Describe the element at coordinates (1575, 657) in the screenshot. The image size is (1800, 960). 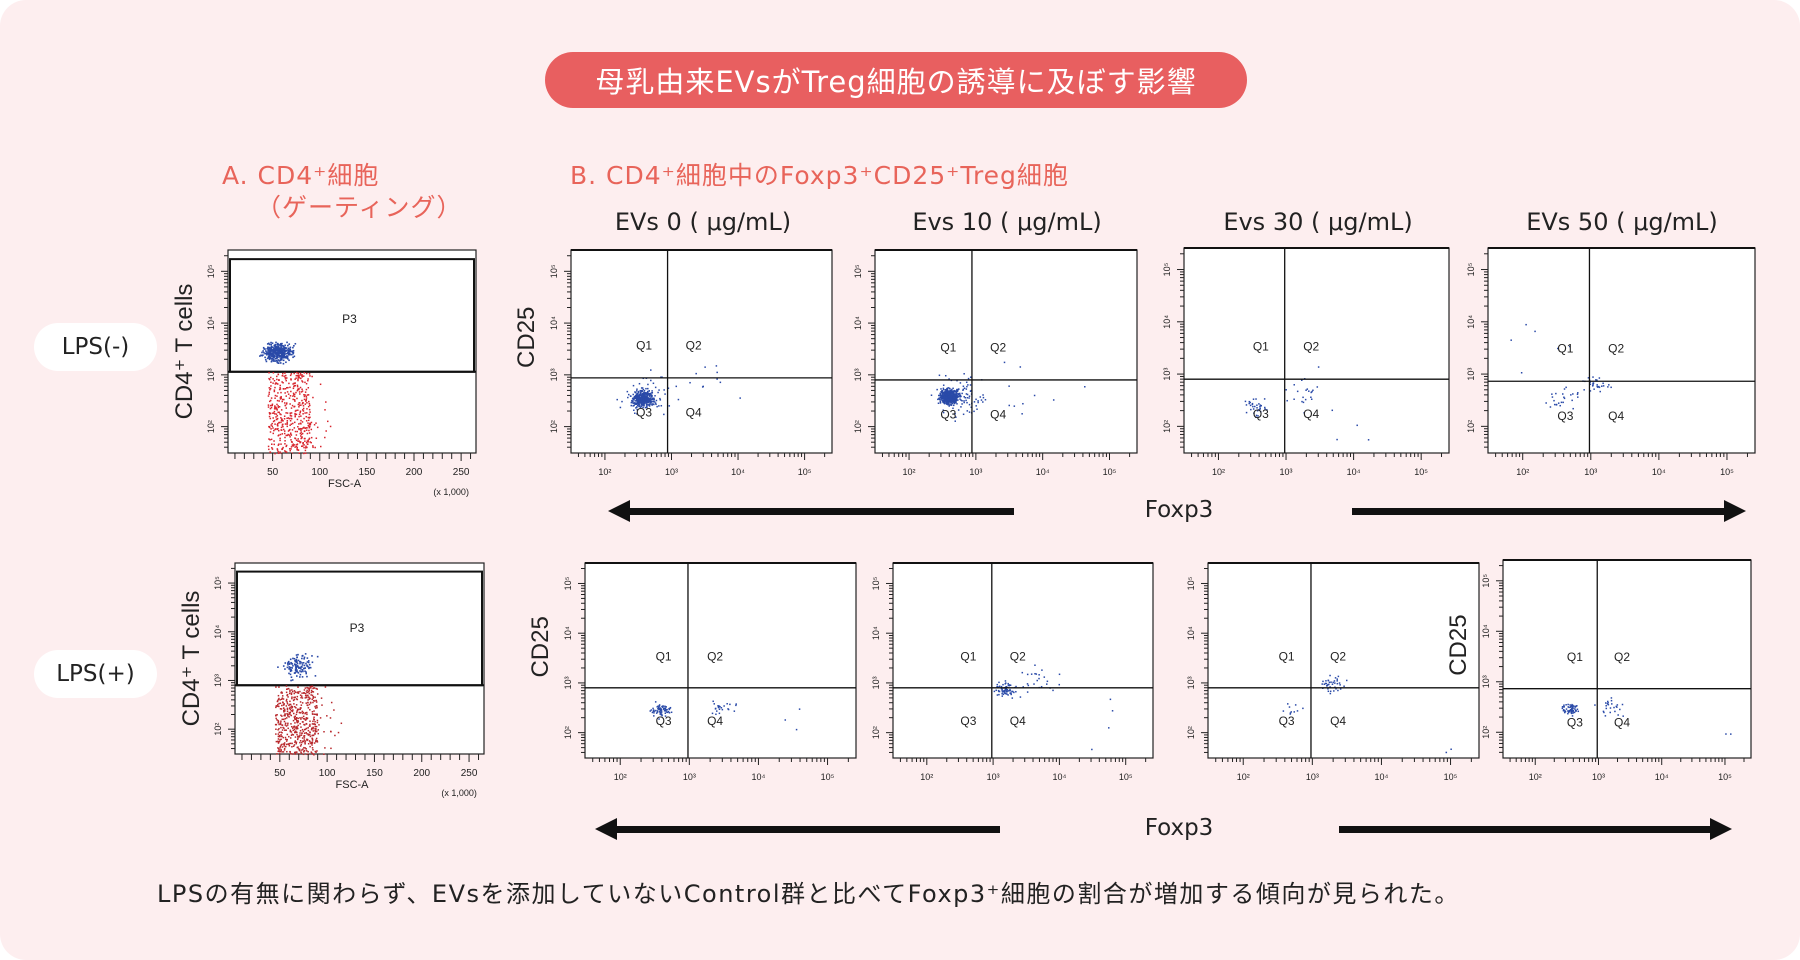
I see `quadrant-label-q1: Q1` at that location.